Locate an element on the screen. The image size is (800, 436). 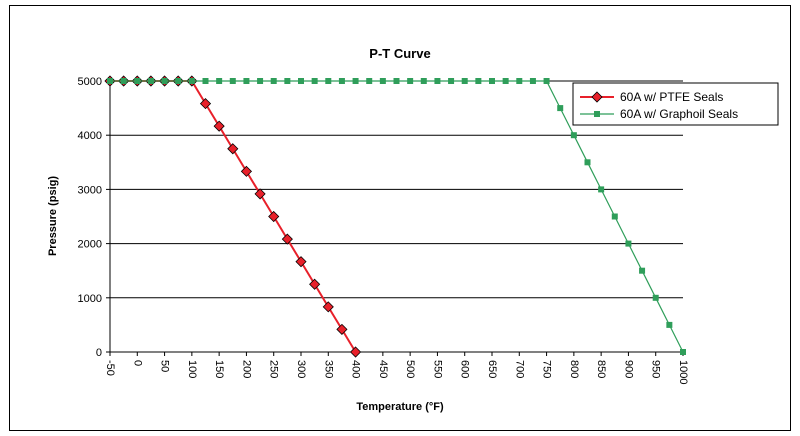
legend-label: 60A w/ PTFE Seals is located at coordinates (671, 97).